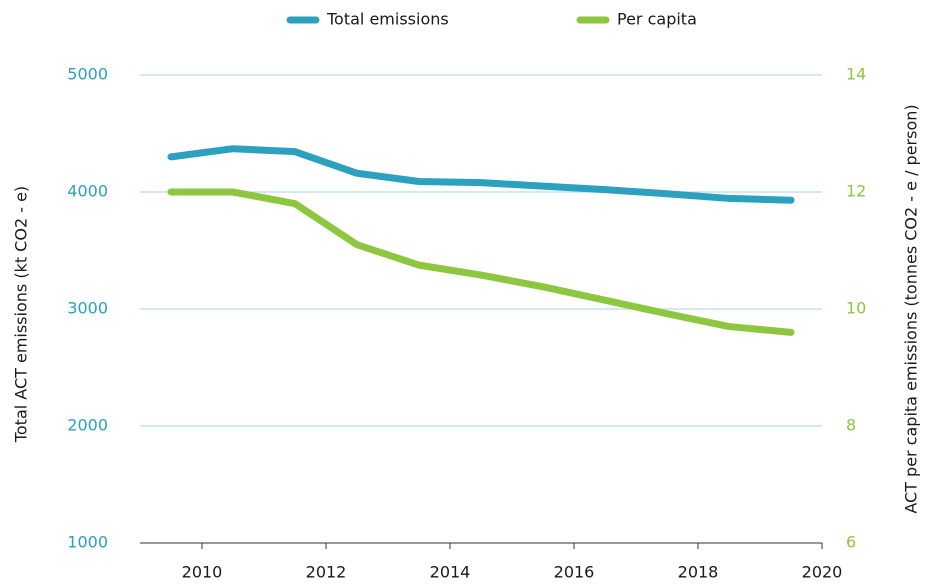 The image size is (926, 585). What do you see at coordinates (856, 74) in the screenshot?
I see `y2-tick-label: 14` at bounding box center [856, 74].